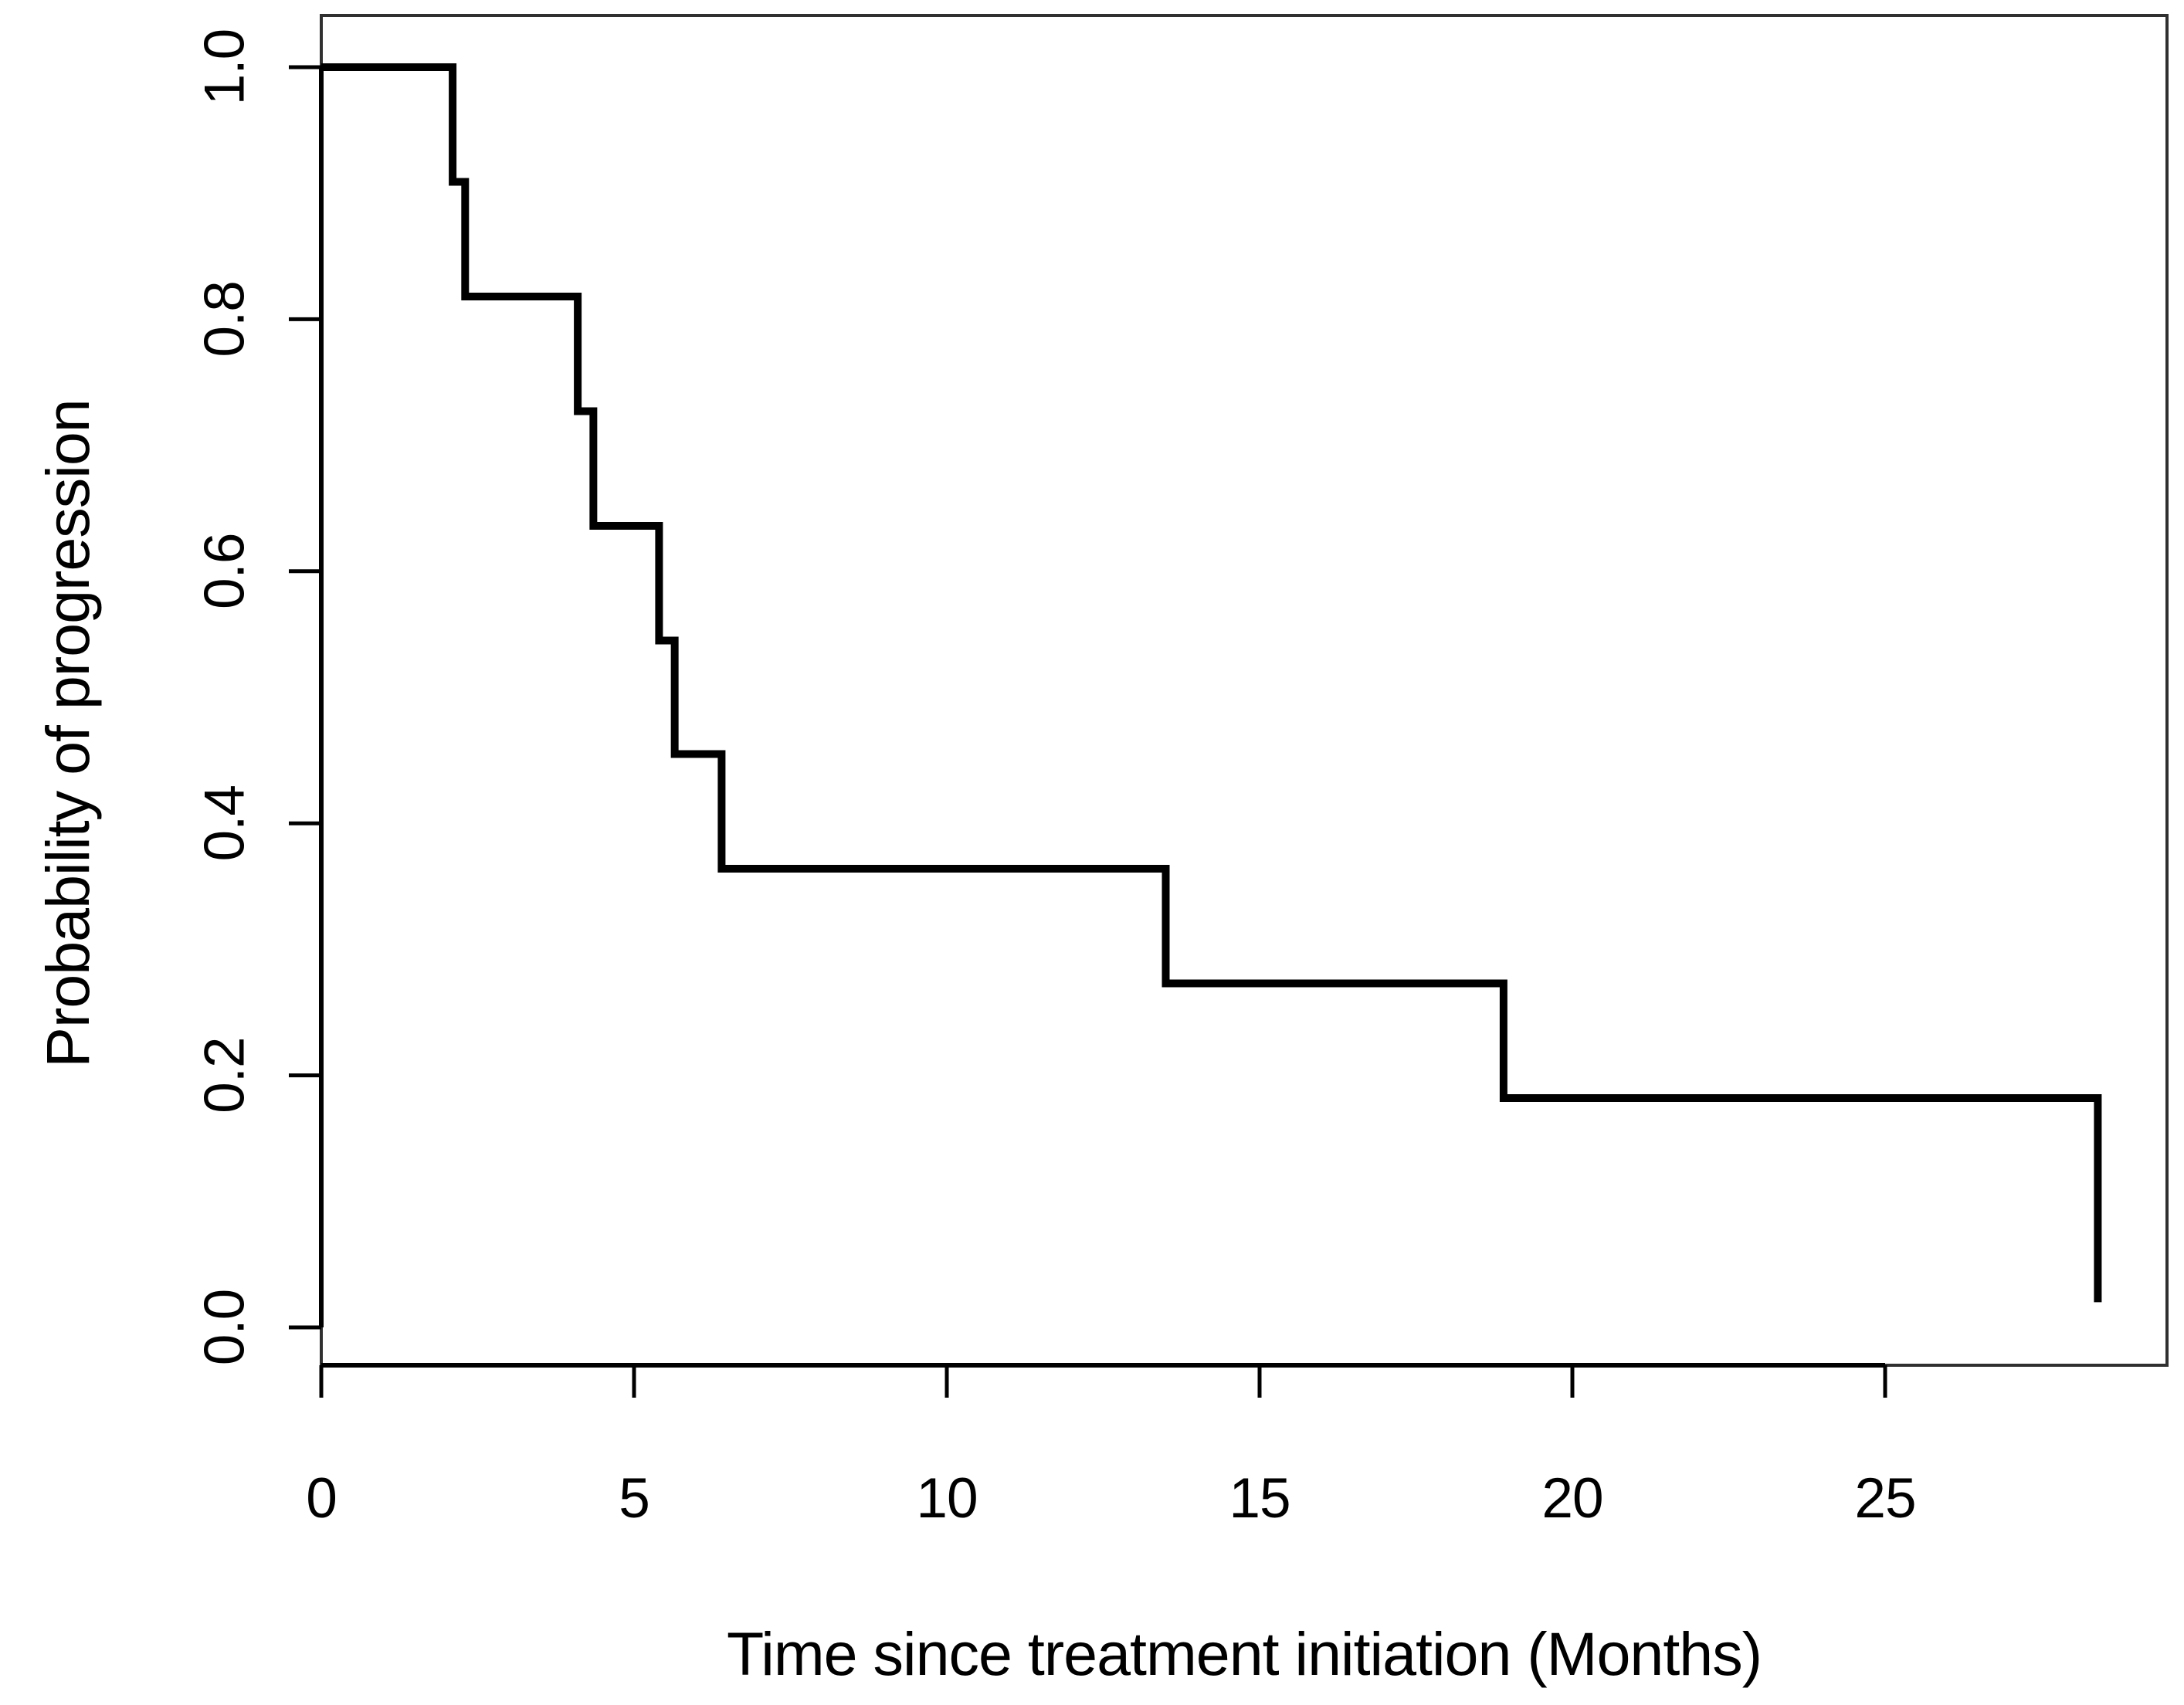  Describe the element at coordinates (67, 733) in the screenshot. I see `y-axis-title: Probability of progression` at that location.